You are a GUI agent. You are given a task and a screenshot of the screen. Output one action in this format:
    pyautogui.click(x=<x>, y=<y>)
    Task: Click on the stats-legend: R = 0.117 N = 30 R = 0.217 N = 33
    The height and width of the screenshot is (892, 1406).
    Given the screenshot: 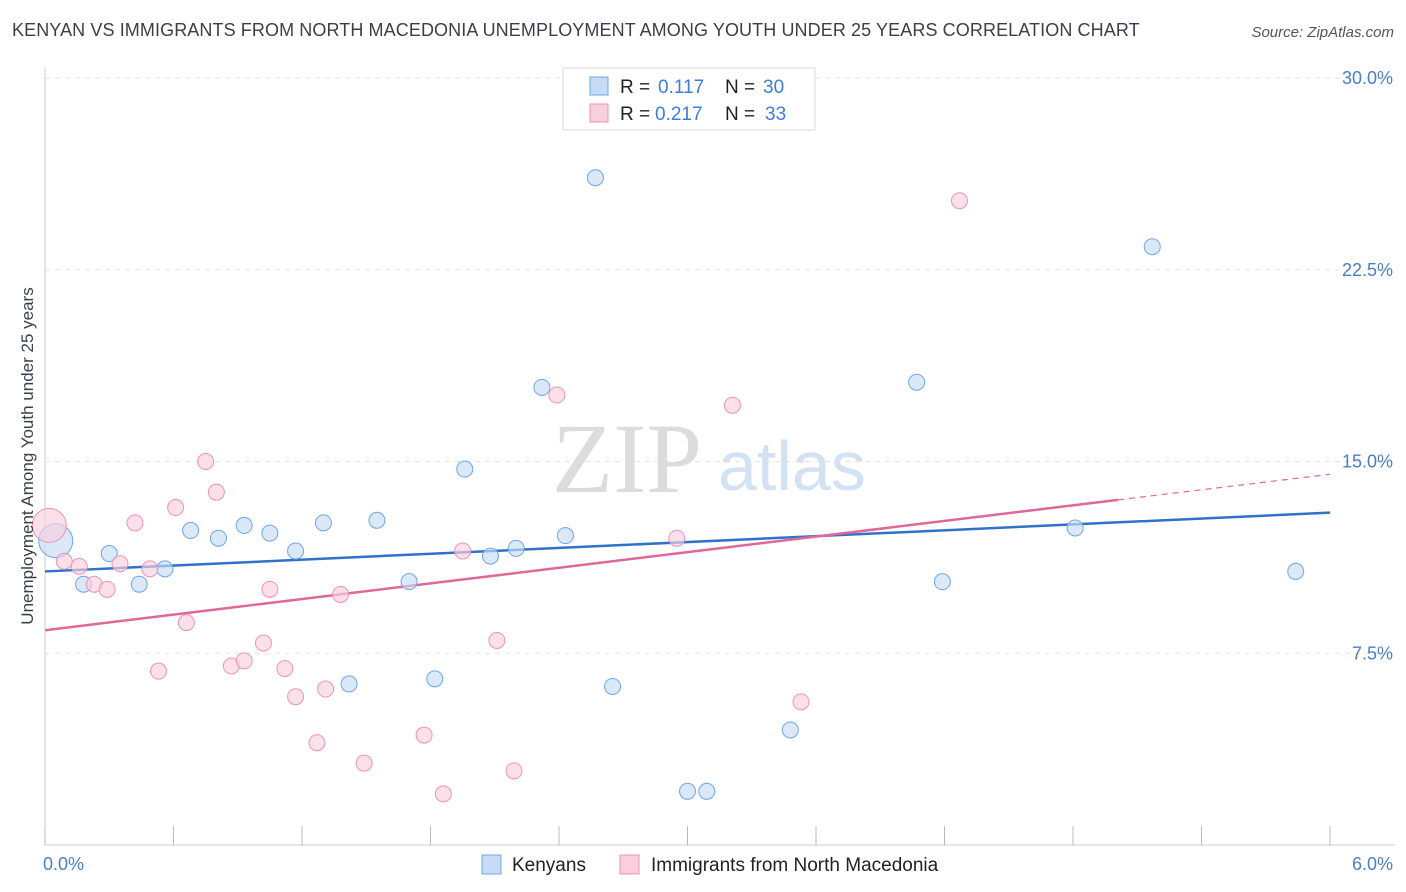 What is the action you would take?
    pyautogui.click(x=689, y=99)
    